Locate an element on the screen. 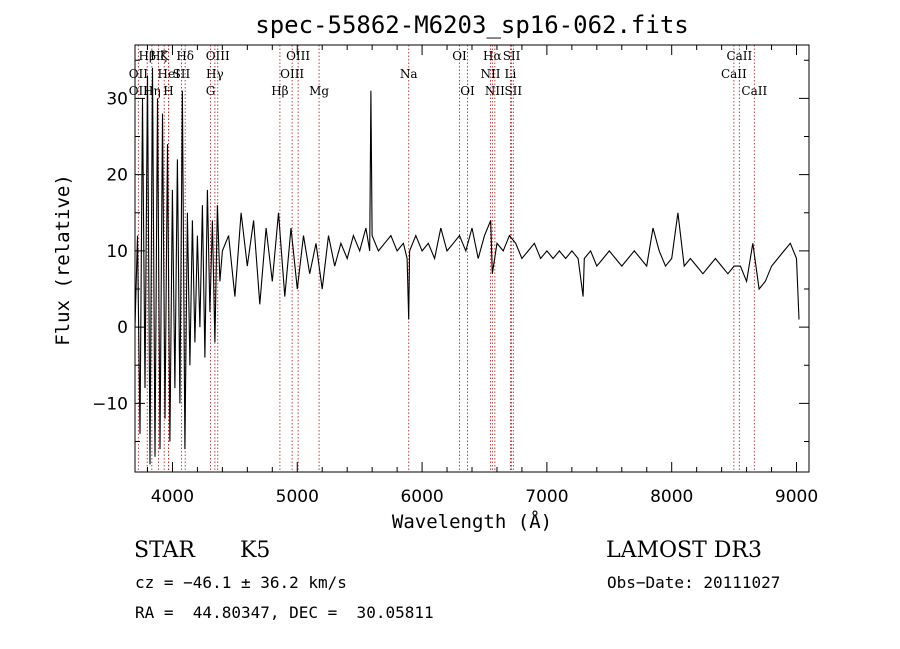 Image resolution: width=900 pixels, height=649 pixels. spectral-line-label: Na is located at coordinates (409, 74).